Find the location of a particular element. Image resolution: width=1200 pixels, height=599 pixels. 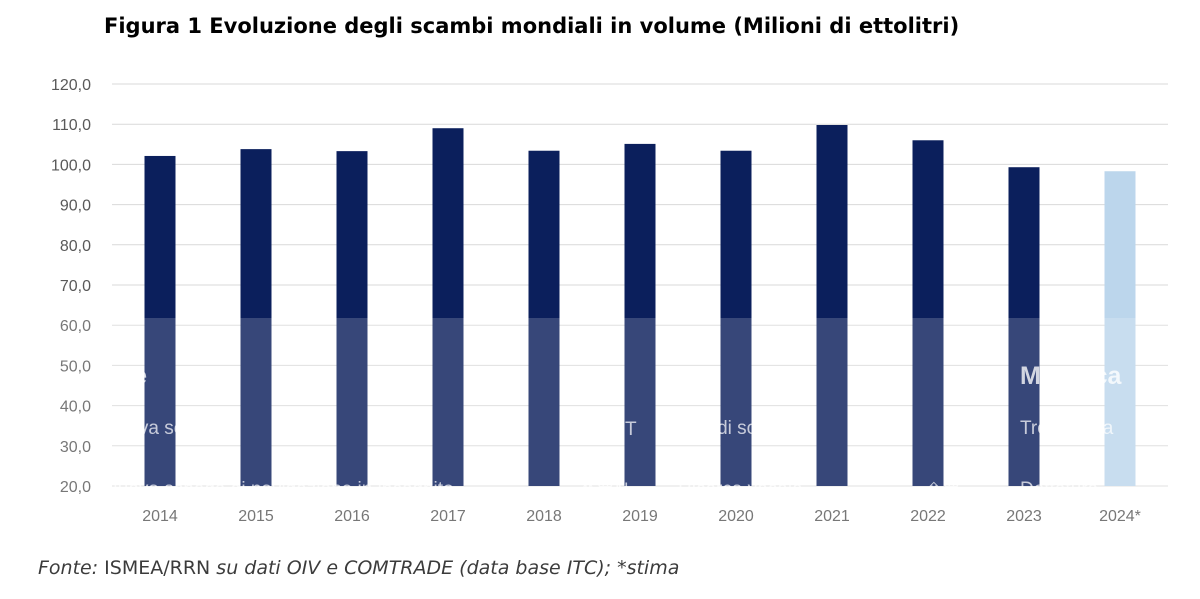

shortcut-voice-search: ⇧⌘. is located at coordinates (946, 490).